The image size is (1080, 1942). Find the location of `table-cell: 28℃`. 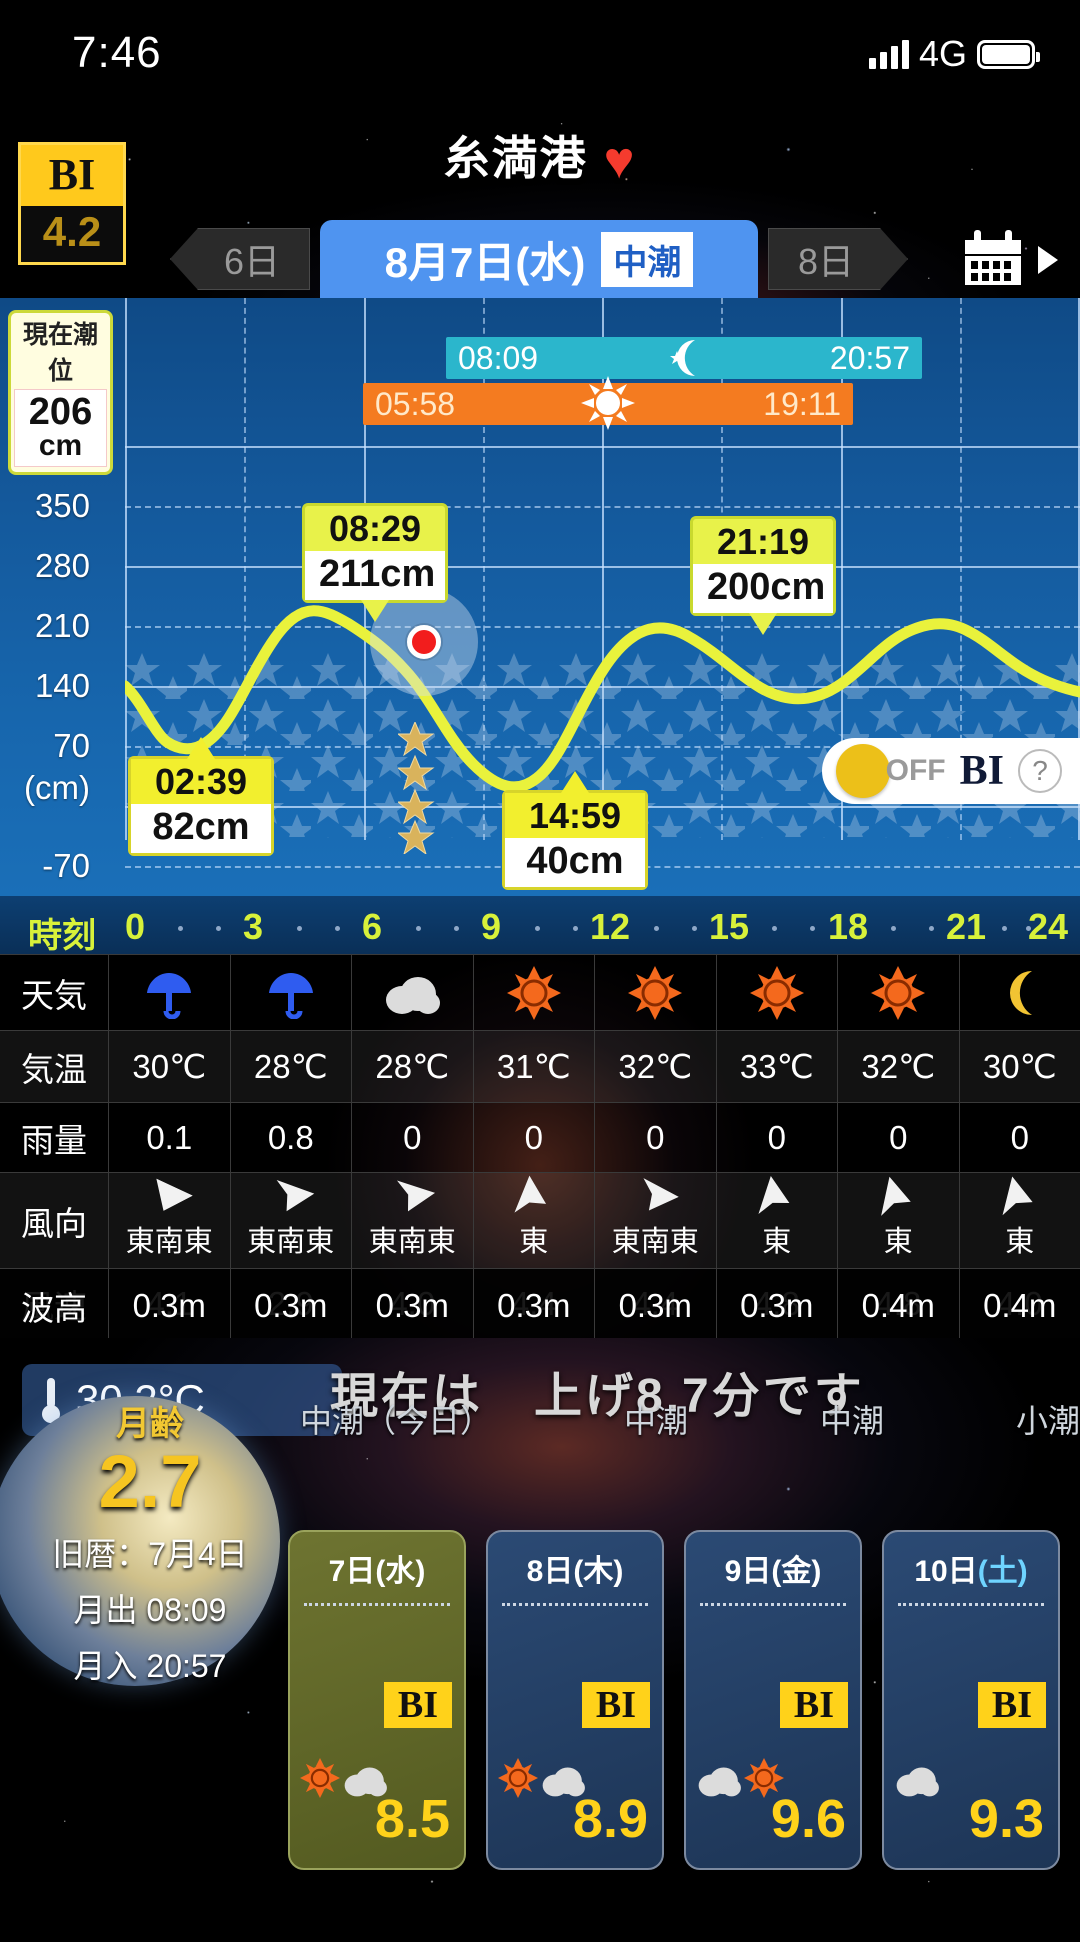

table-cell: 28℃ is located at coordinates (290, 1066).